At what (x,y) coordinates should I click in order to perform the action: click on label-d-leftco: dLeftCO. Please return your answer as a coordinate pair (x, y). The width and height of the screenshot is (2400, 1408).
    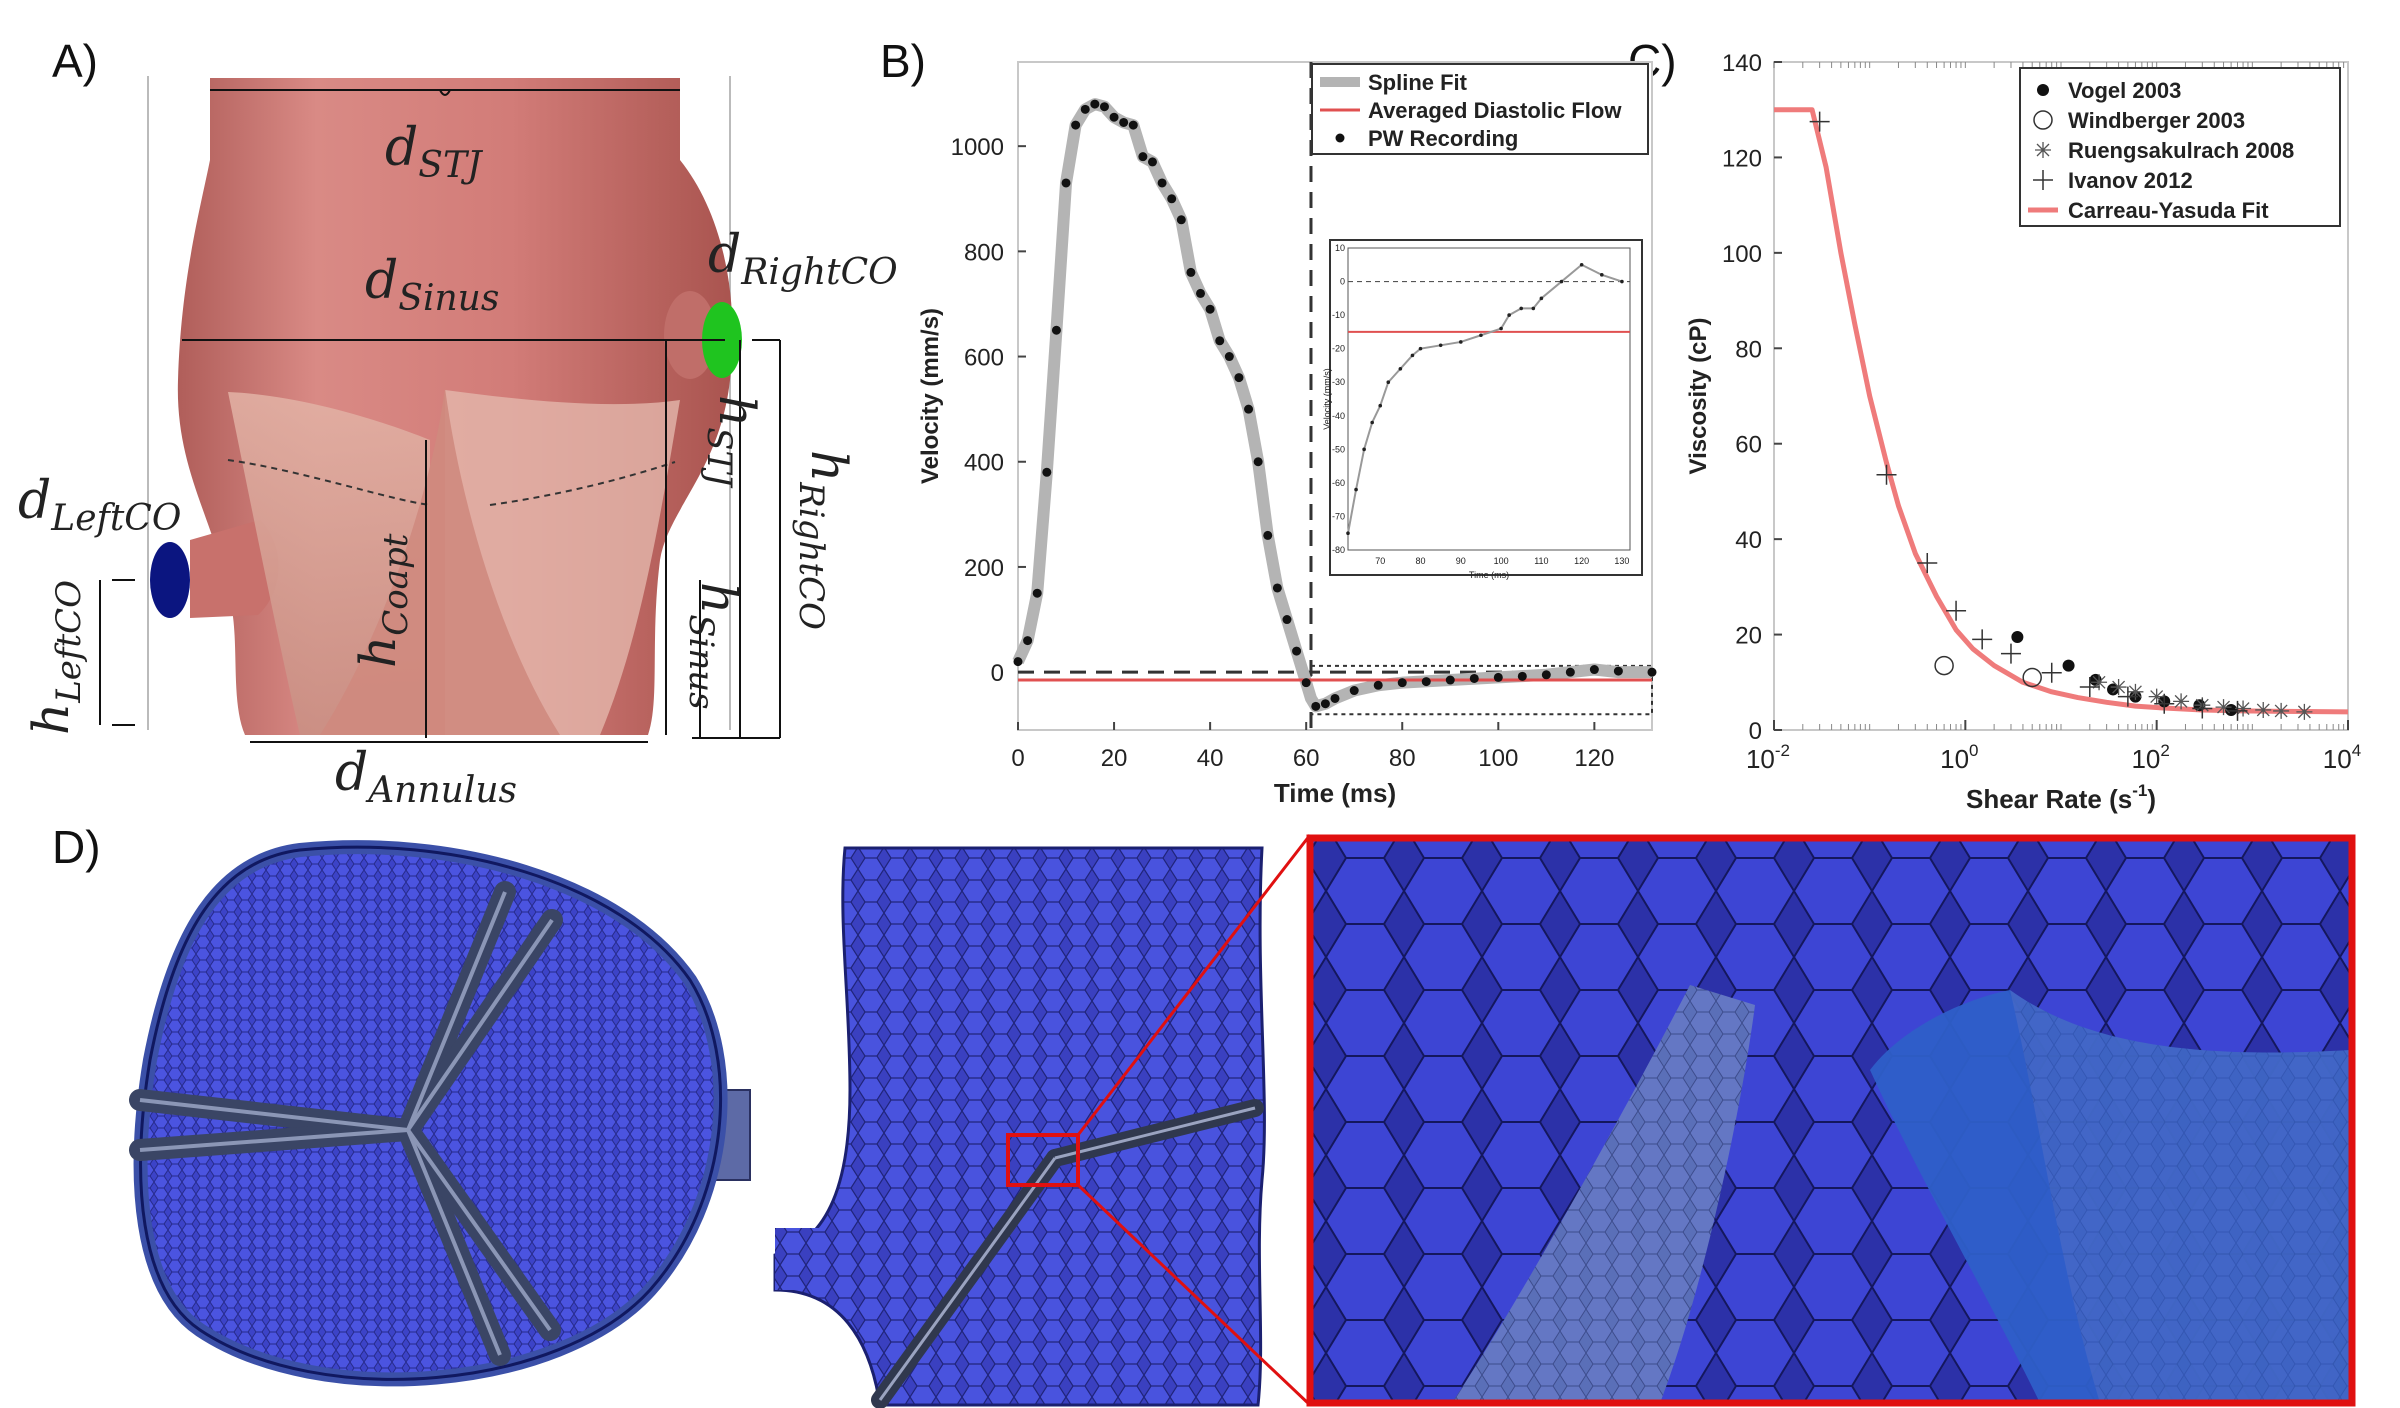
    Looking at the image, I should click on (99, 505).